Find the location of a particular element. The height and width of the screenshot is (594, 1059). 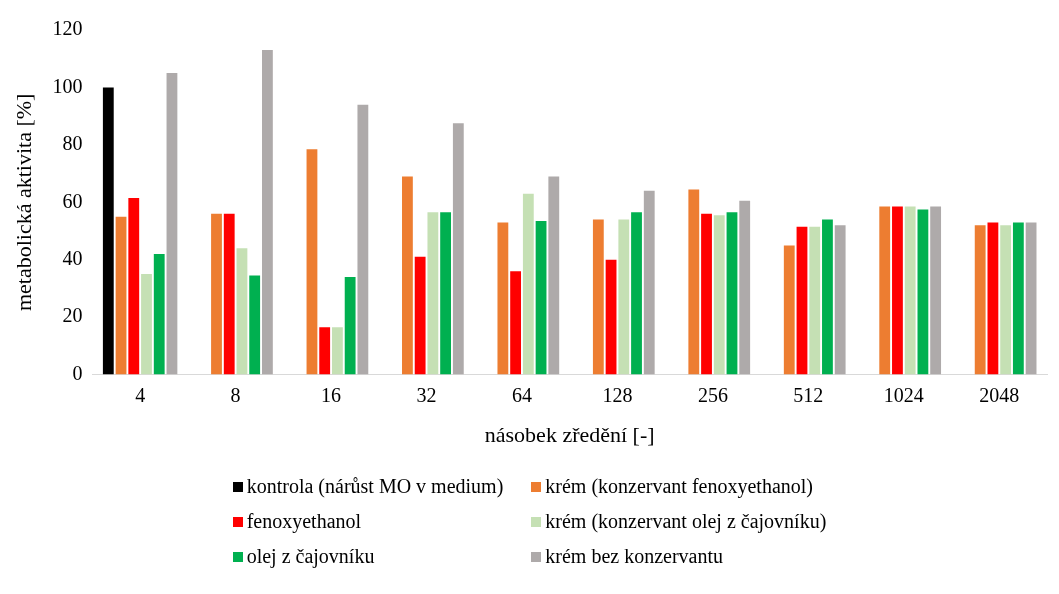

y-tick-label: 80 is located at coordinates (72, 143).